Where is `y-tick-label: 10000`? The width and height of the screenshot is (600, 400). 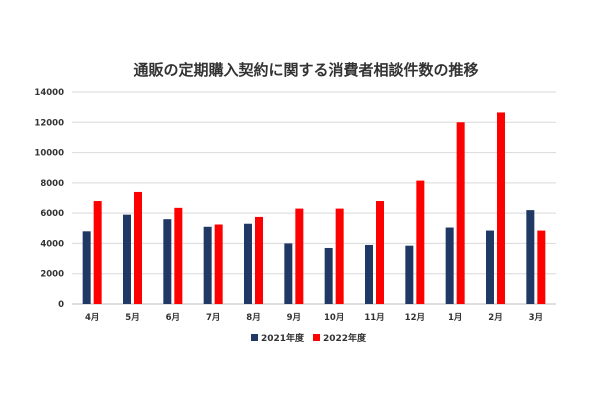
y-tick-label: 10000 is located at coordinates (49, 154).